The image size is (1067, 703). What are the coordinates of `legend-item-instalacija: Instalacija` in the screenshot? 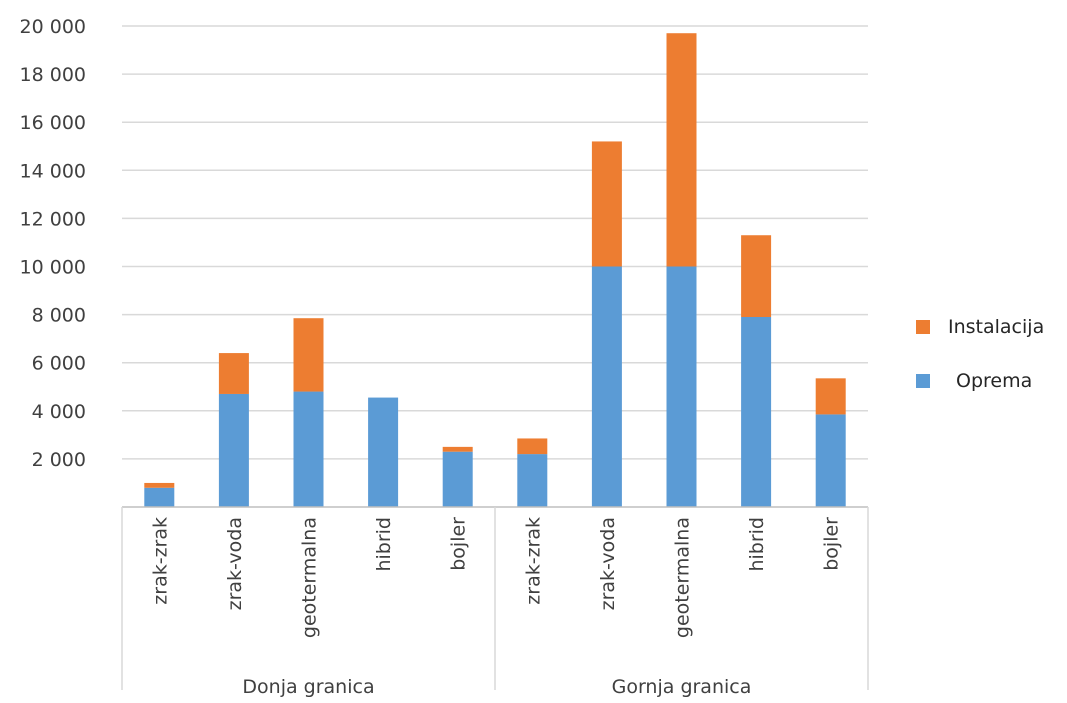 It's located at (980, 327).